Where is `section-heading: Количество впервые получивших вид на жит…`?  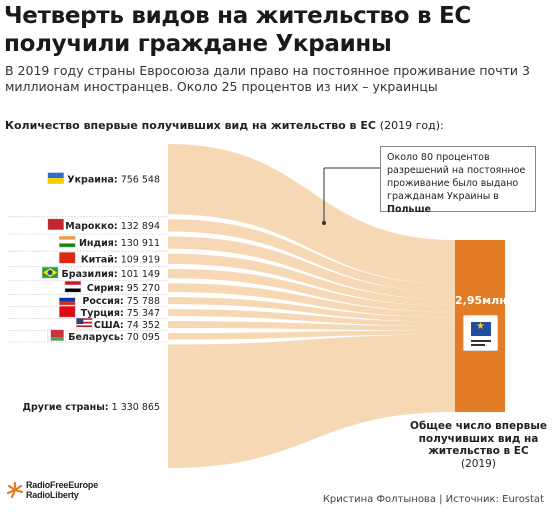
section-heading: Количество впервые получивших вид на жит… is located at coordinates (224, 125).